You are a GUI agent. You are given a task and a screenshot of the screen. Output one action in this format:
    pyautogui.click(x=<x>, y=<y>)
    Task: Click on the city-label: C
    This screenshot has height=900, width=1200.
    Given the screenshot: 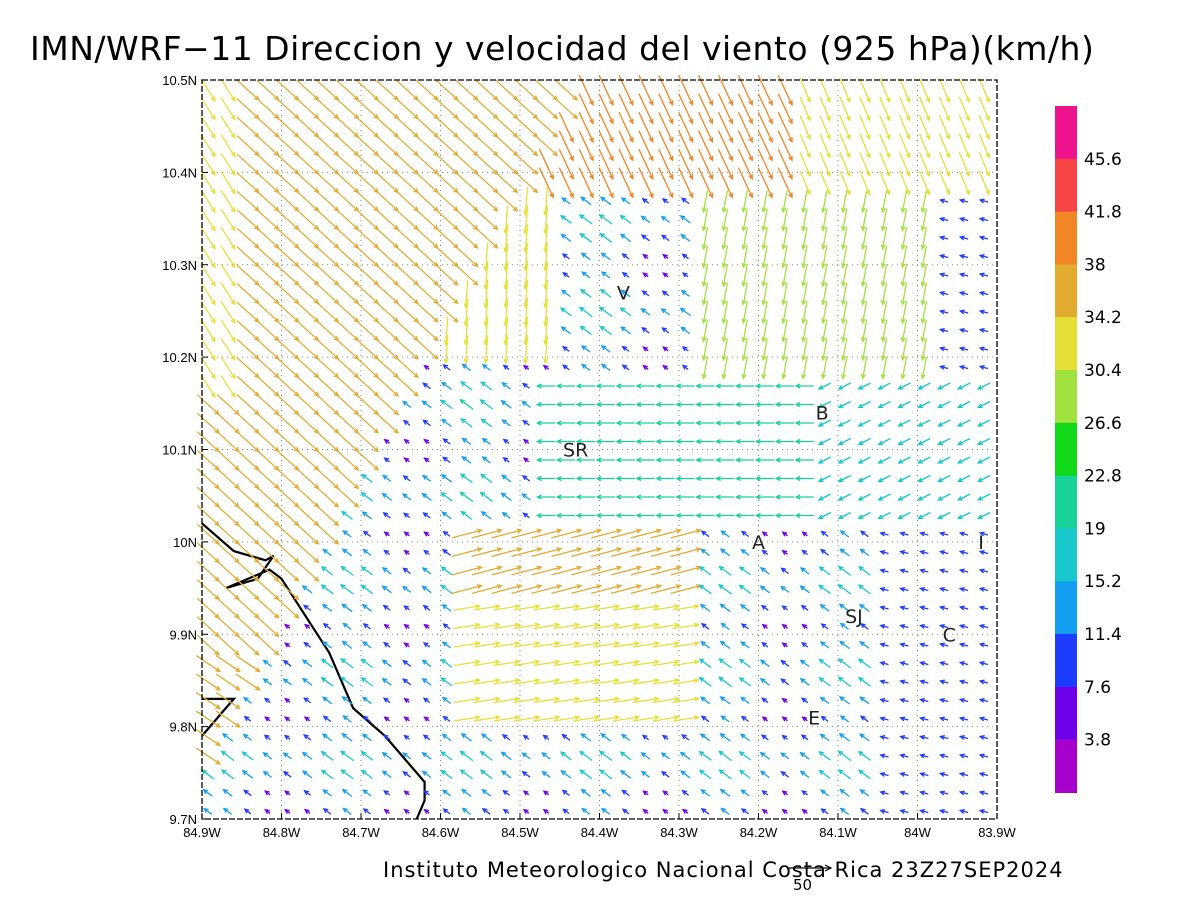 What is the action you would take?
    pyautogui.click(x=949, y=635)
    